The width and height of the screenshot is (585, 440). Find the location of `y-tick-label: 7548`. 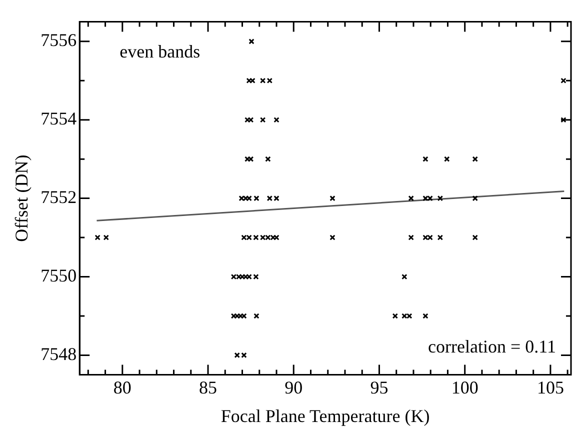

y-tick-label: 7548 is located at coordinates (58, 354).